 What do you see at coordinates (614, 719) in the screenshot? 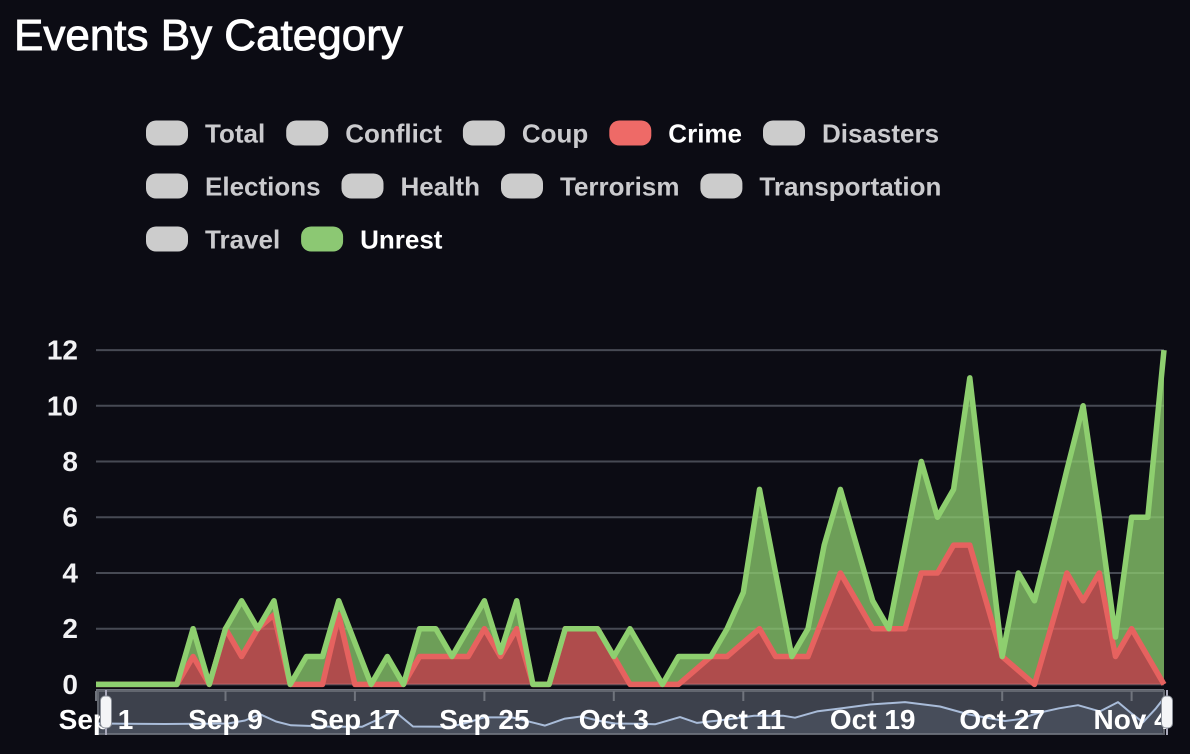
I see `svg-text: Oct 3` at bounding box center [614, 719].